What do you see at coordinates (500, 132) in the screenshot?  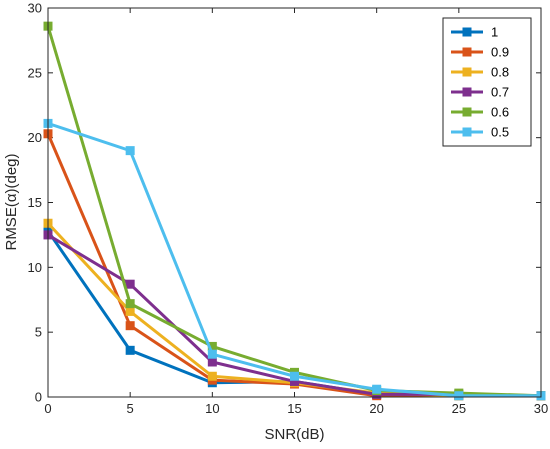 I see `legend-label: 0.5` at bounding box center [500, 132].